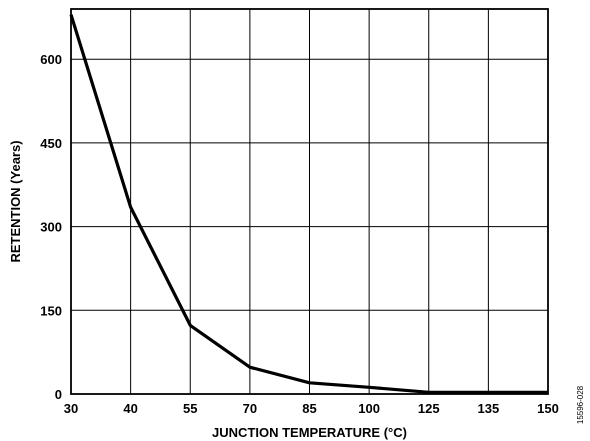 Image resolution: width=590 pixels, height=441 pixels. What do you see at coordinates (51, 310) in the screenshot?
I see `y-tick-label: 150` at bounding box center [51, 310].